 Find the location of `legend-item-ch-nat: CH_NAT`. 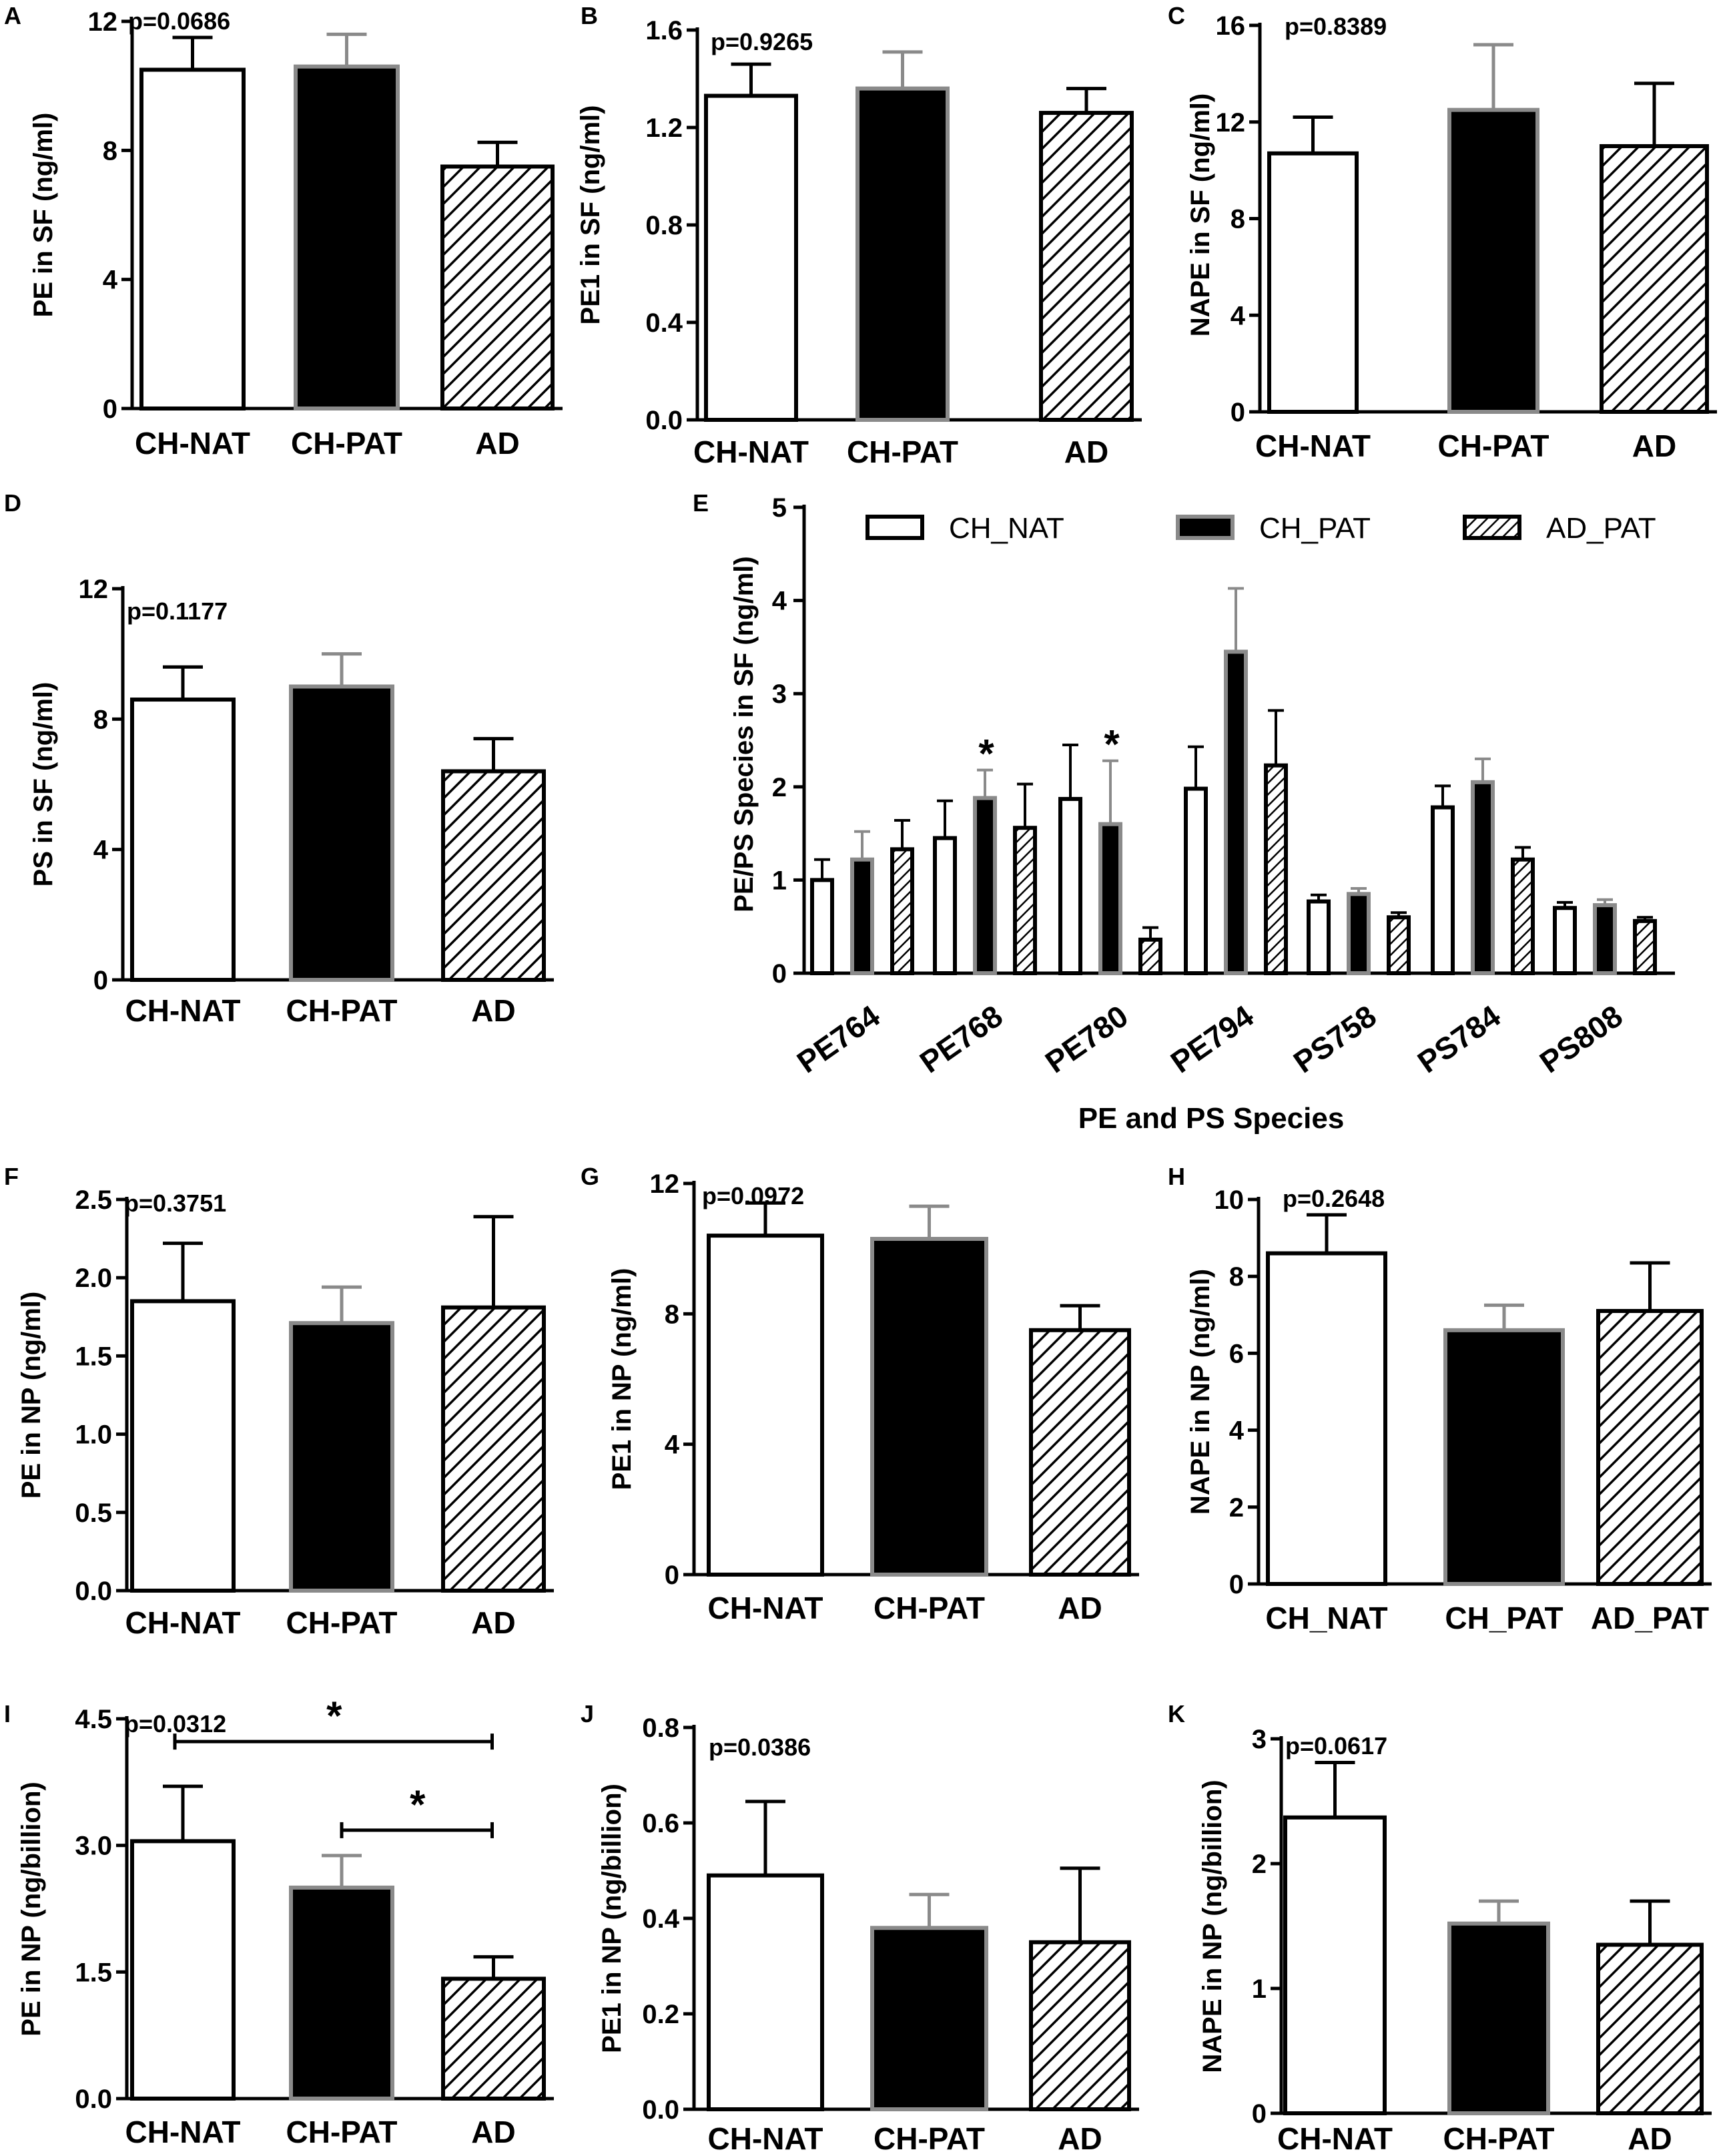

legend-item-ch-nat: CH_NAT is located at coordinates (964, 528).